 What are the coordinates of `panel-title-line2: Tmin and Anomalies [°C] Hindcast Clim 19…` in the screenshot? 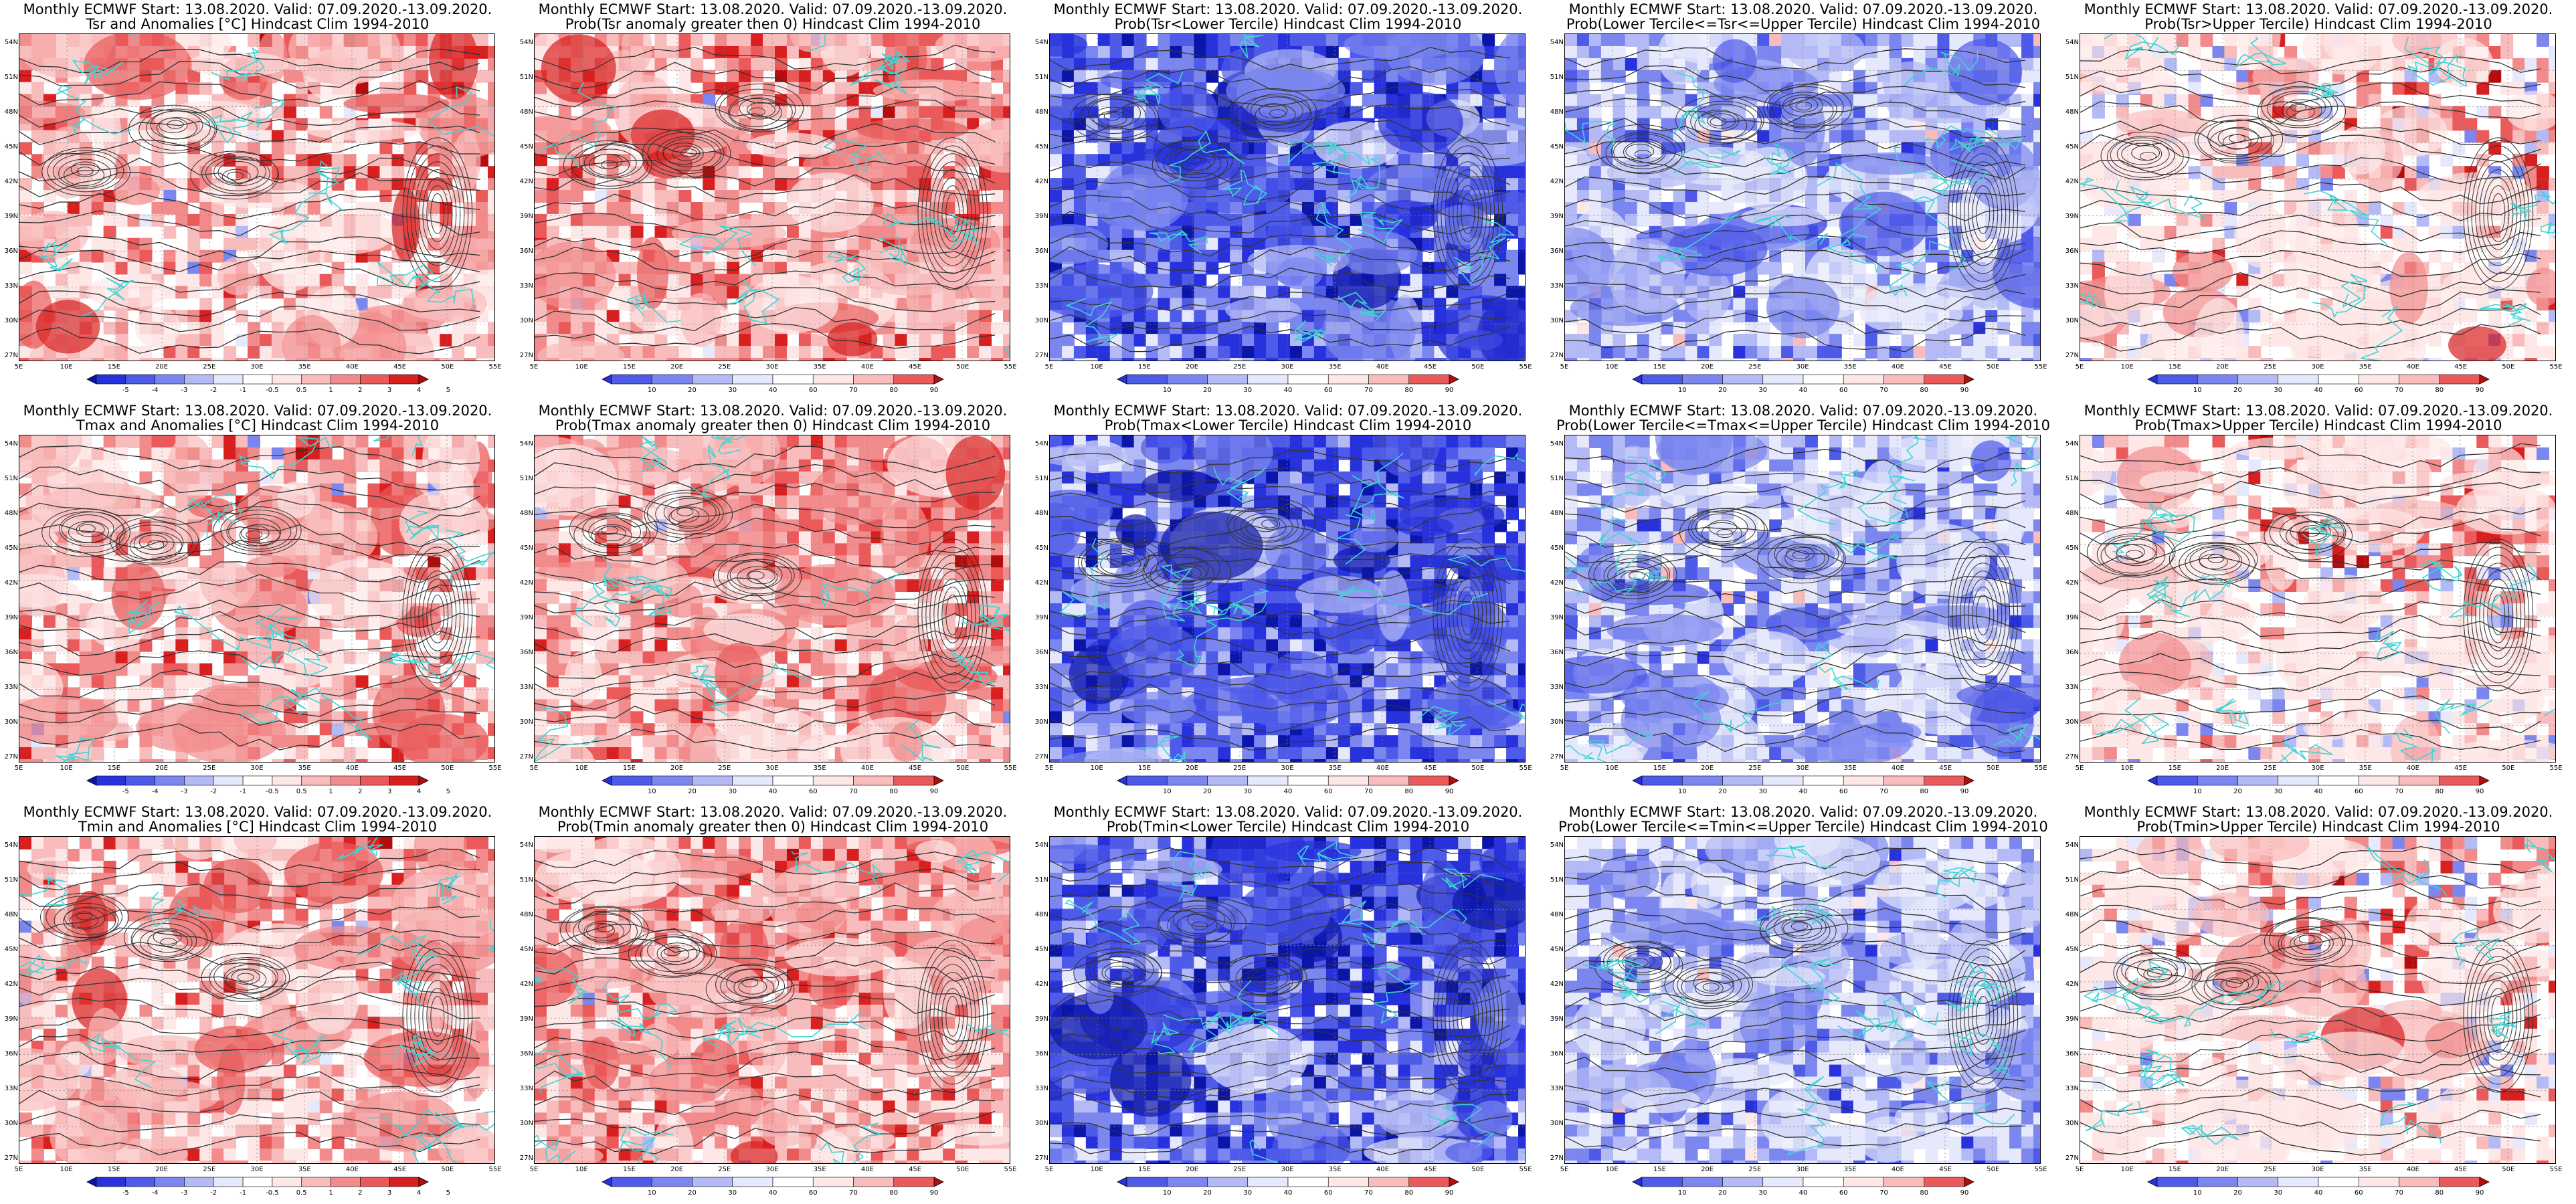 It's located at (258, 827).